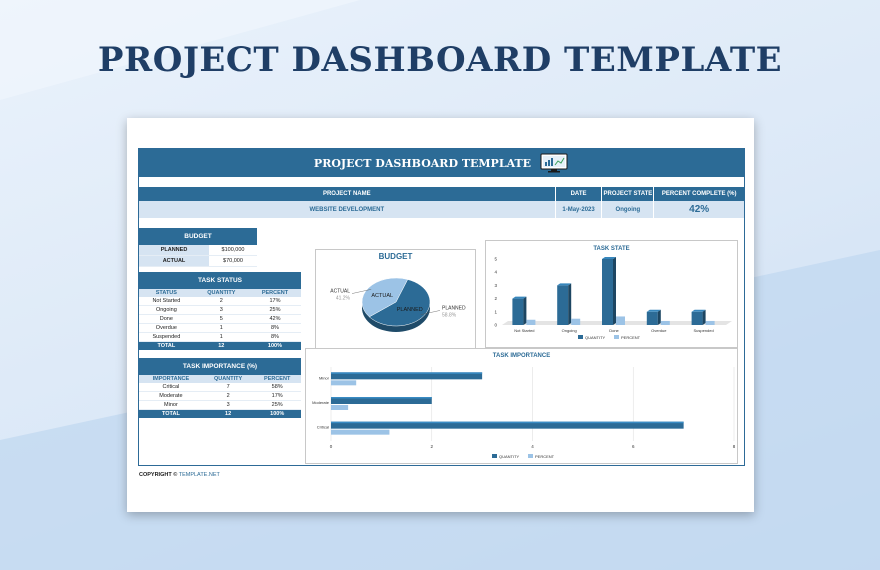 This screenshot has width=880, height=570. What do you see at coordinates (340, 292) in the screenshot?
I see `pie-callout-label: ACTUAL` at bounding box center [340, 292].